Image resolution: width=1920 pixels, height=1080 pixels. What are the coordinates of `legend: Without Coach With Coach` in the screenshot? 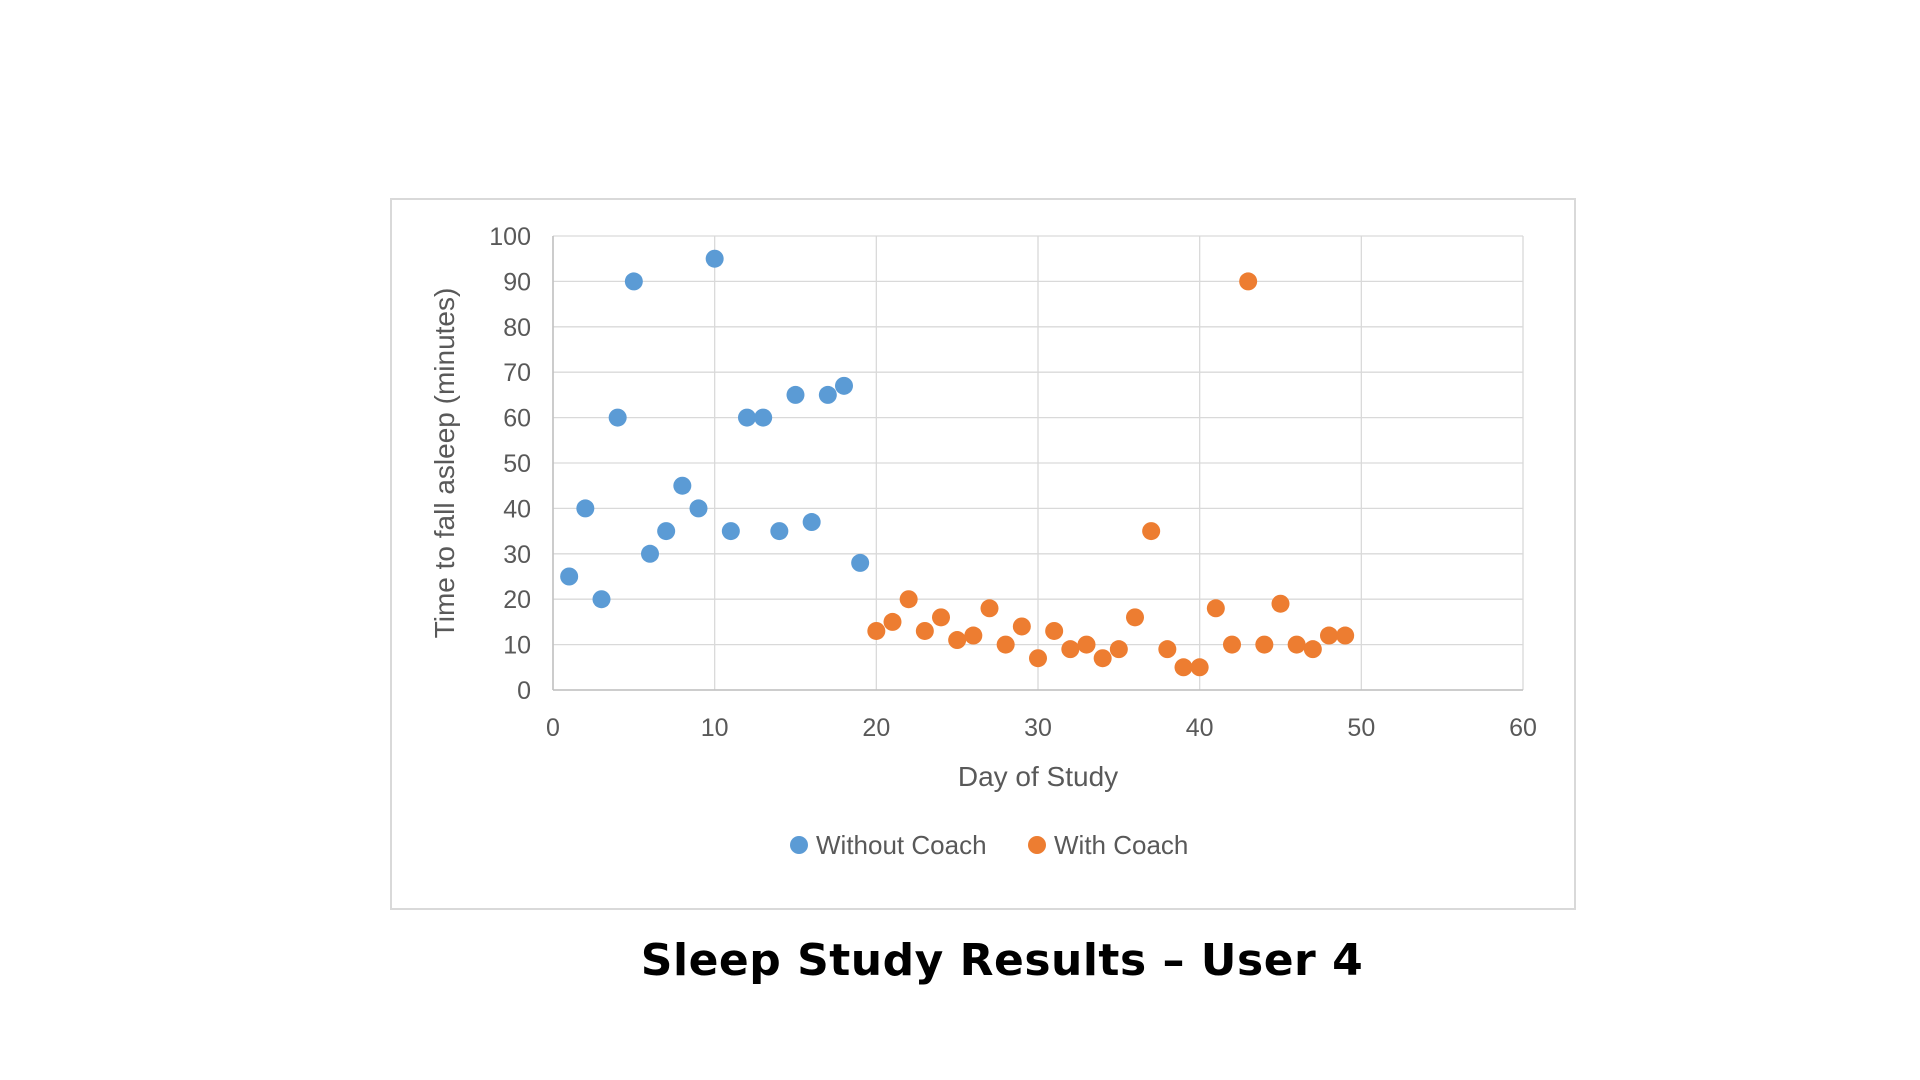 It's located at (989, 845).